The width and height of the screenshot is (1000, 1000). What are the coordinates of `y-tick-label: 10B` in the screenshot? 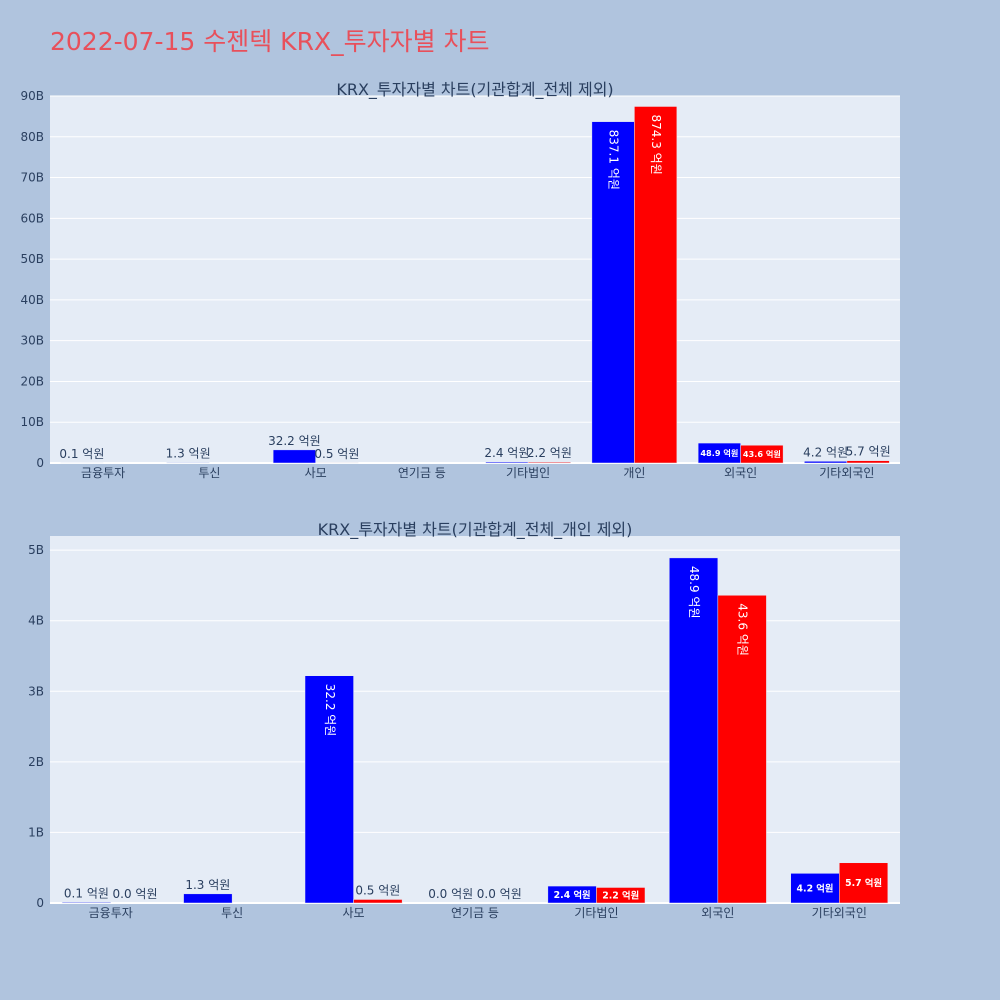 It's located at (32, 422).